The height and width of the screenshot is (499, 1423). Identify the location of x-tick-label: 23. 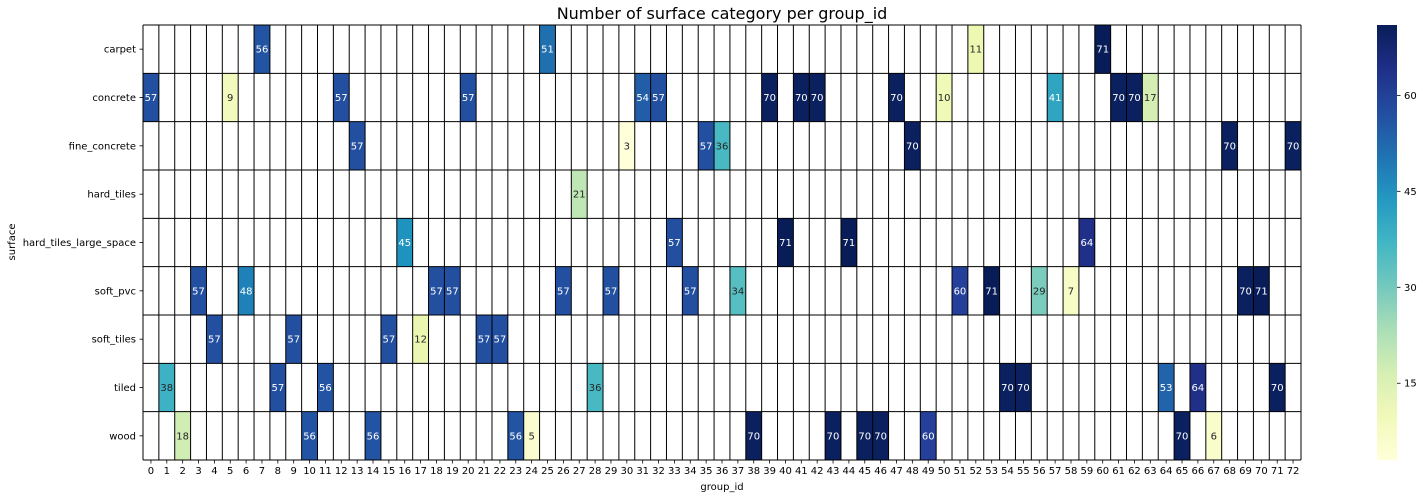
(515, 471).